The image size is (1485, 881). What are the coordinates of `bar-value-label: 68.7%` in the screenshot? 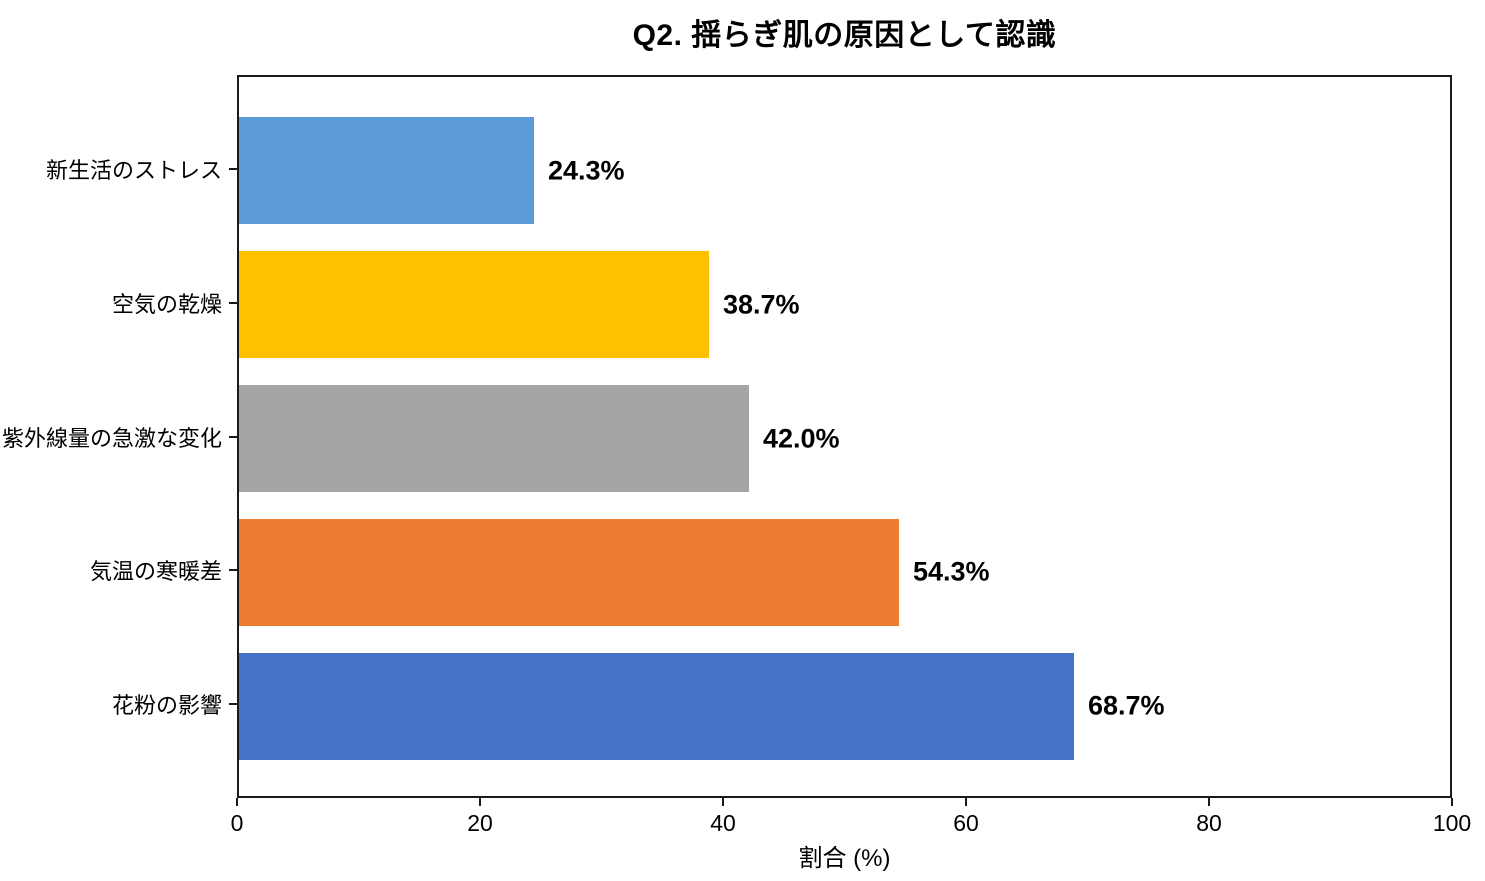 It's located at (1126, 705).